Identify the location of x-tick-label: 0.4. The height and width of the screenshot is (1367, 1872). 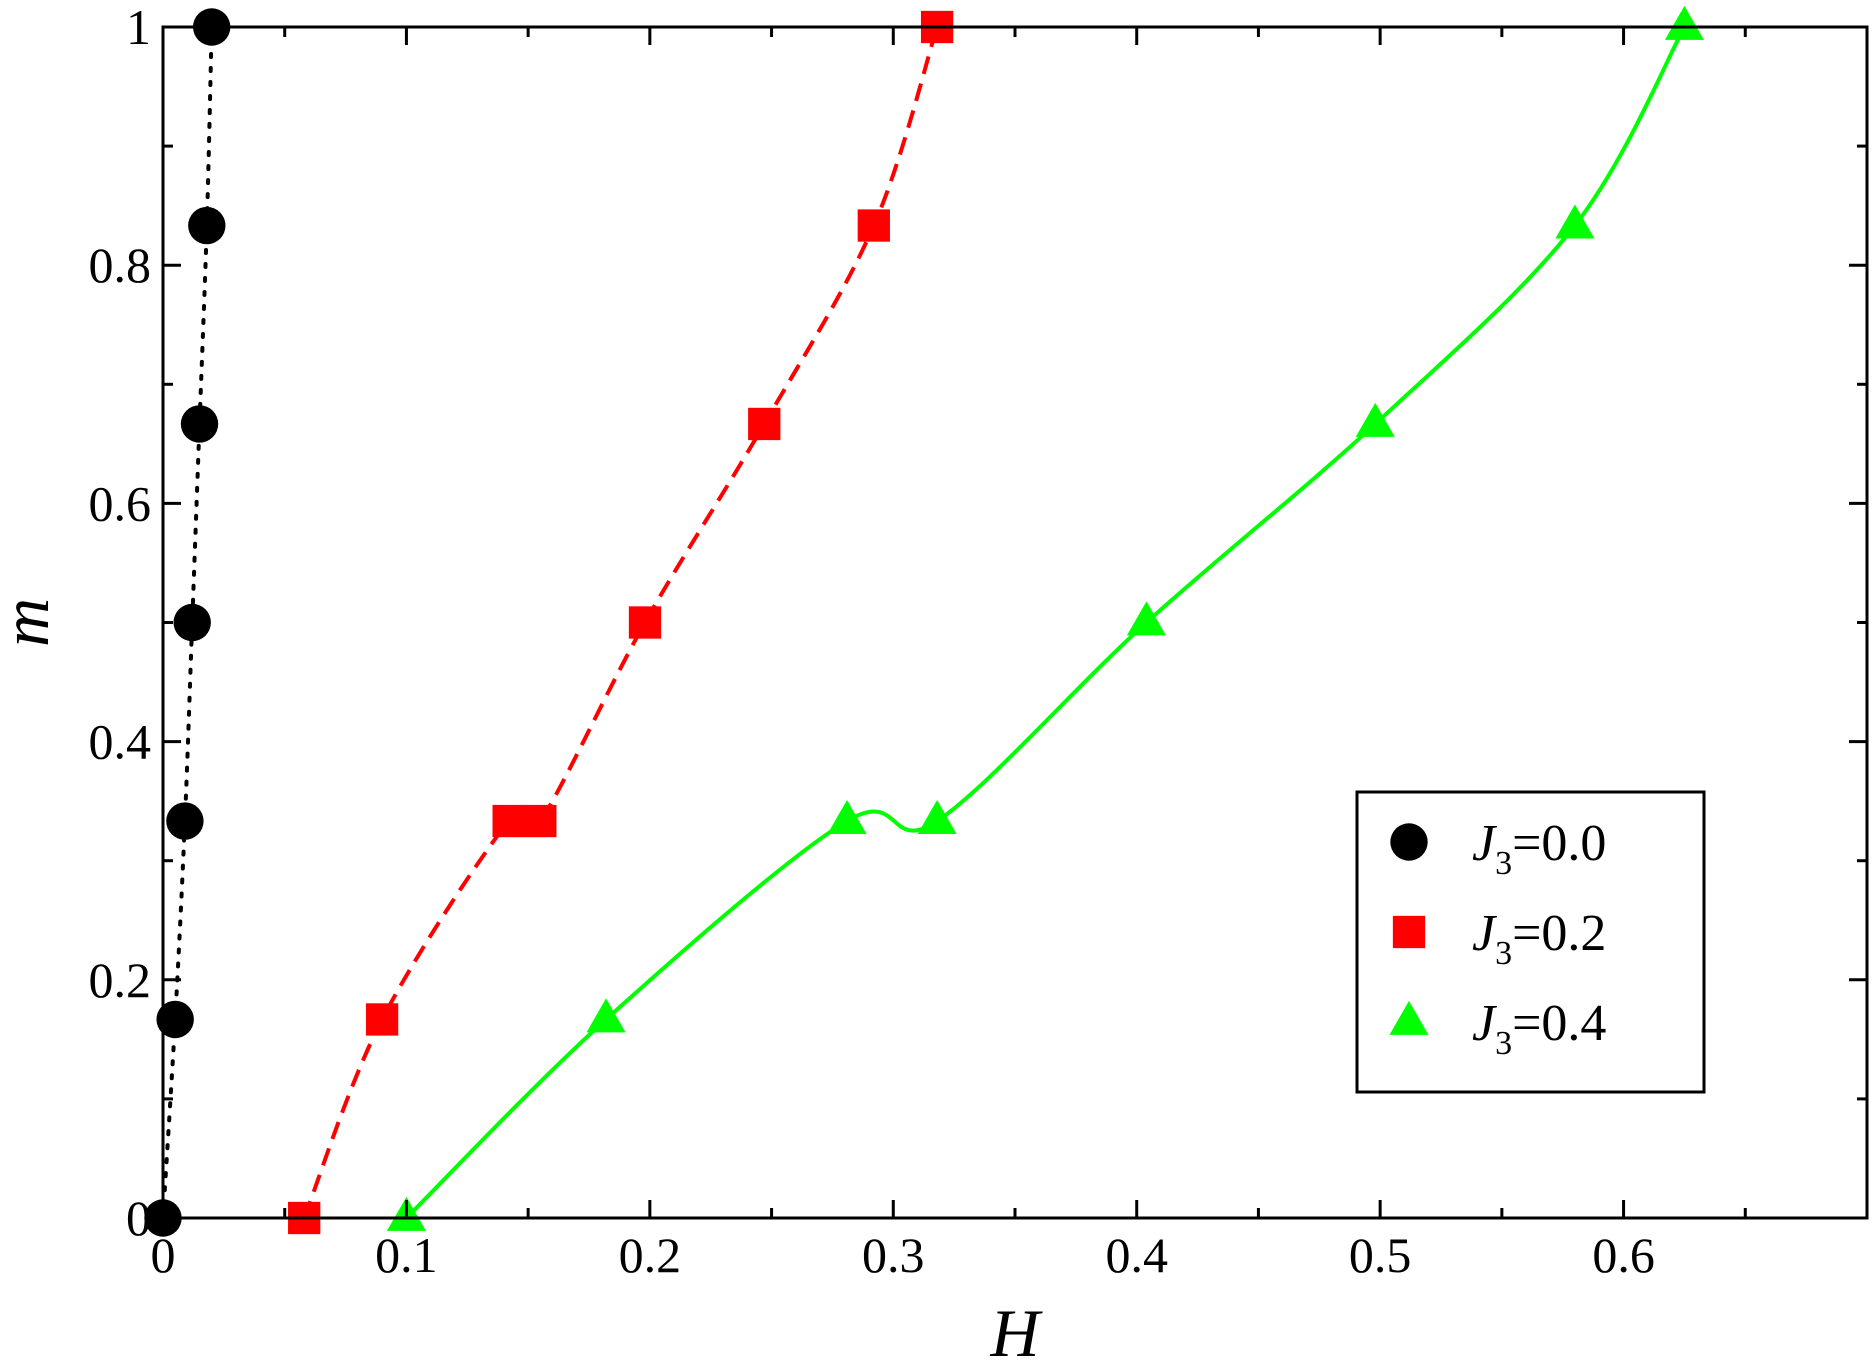
(1136, 1255).